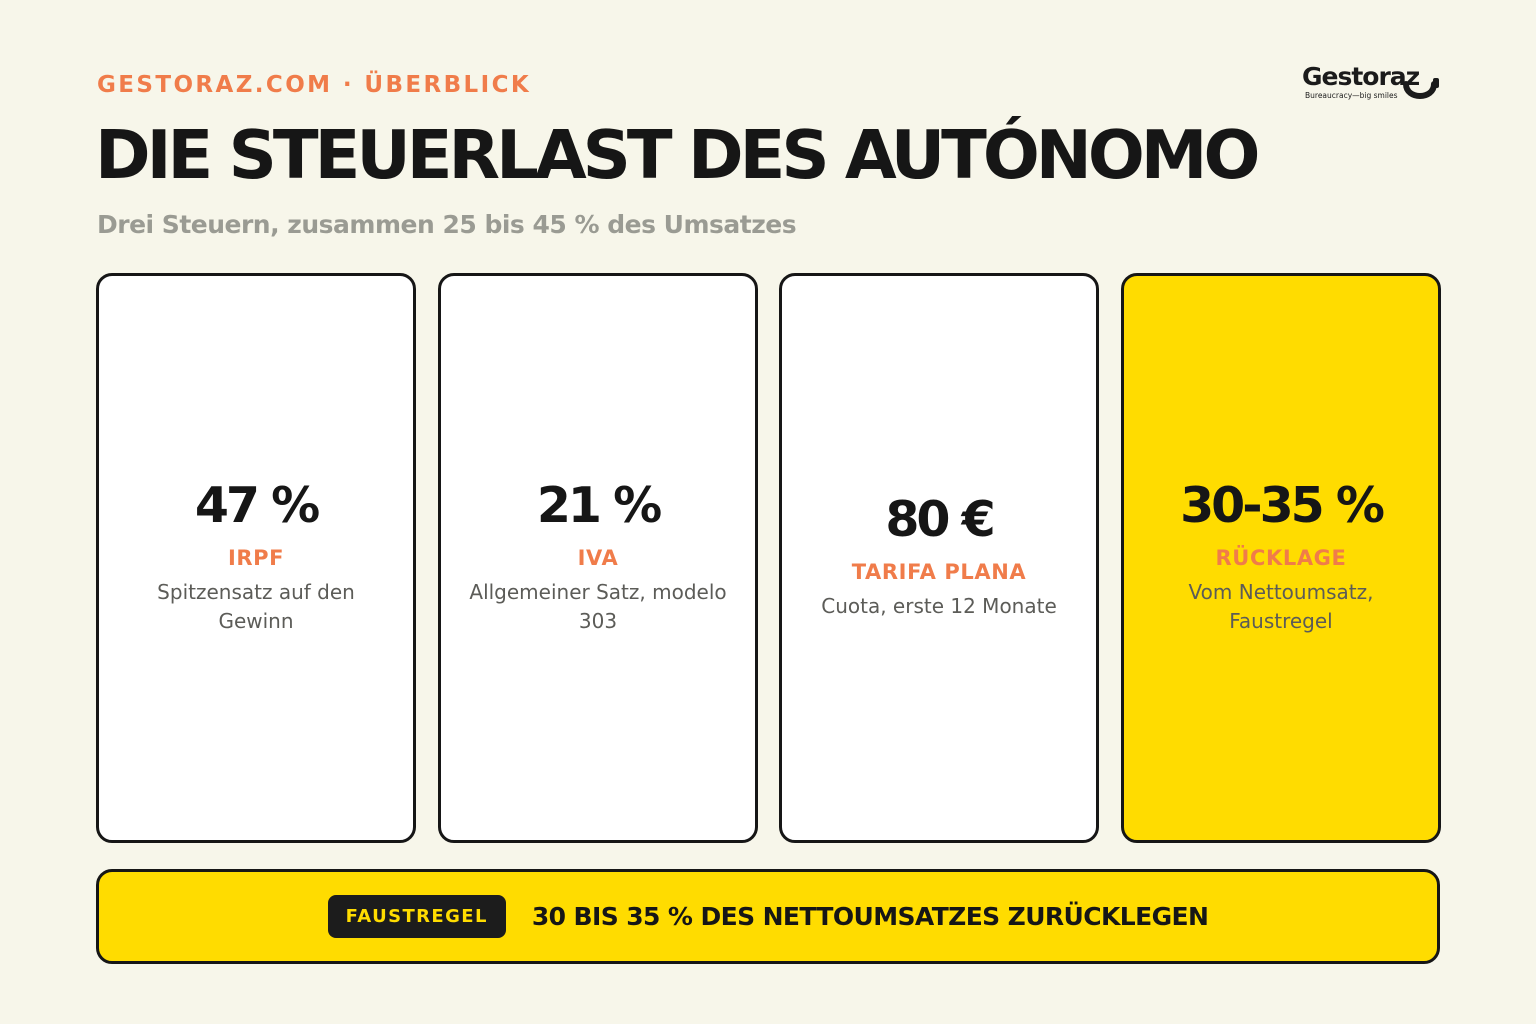  What do you see at coordinates (1282, 505) in the screenshot?
I see `card-value: 30-35 %` at bounding box center [1282, 505].